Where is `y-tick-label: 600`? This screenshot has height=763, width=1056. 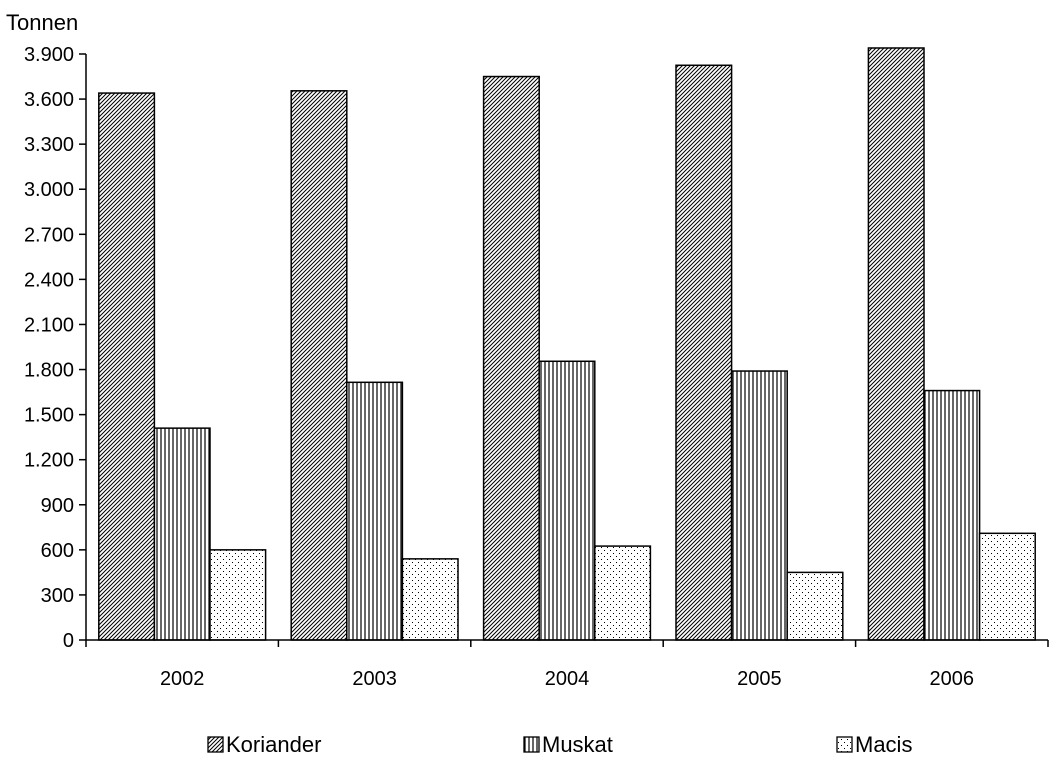 y-tick-label: 600 is located at coordinates (57, 551).